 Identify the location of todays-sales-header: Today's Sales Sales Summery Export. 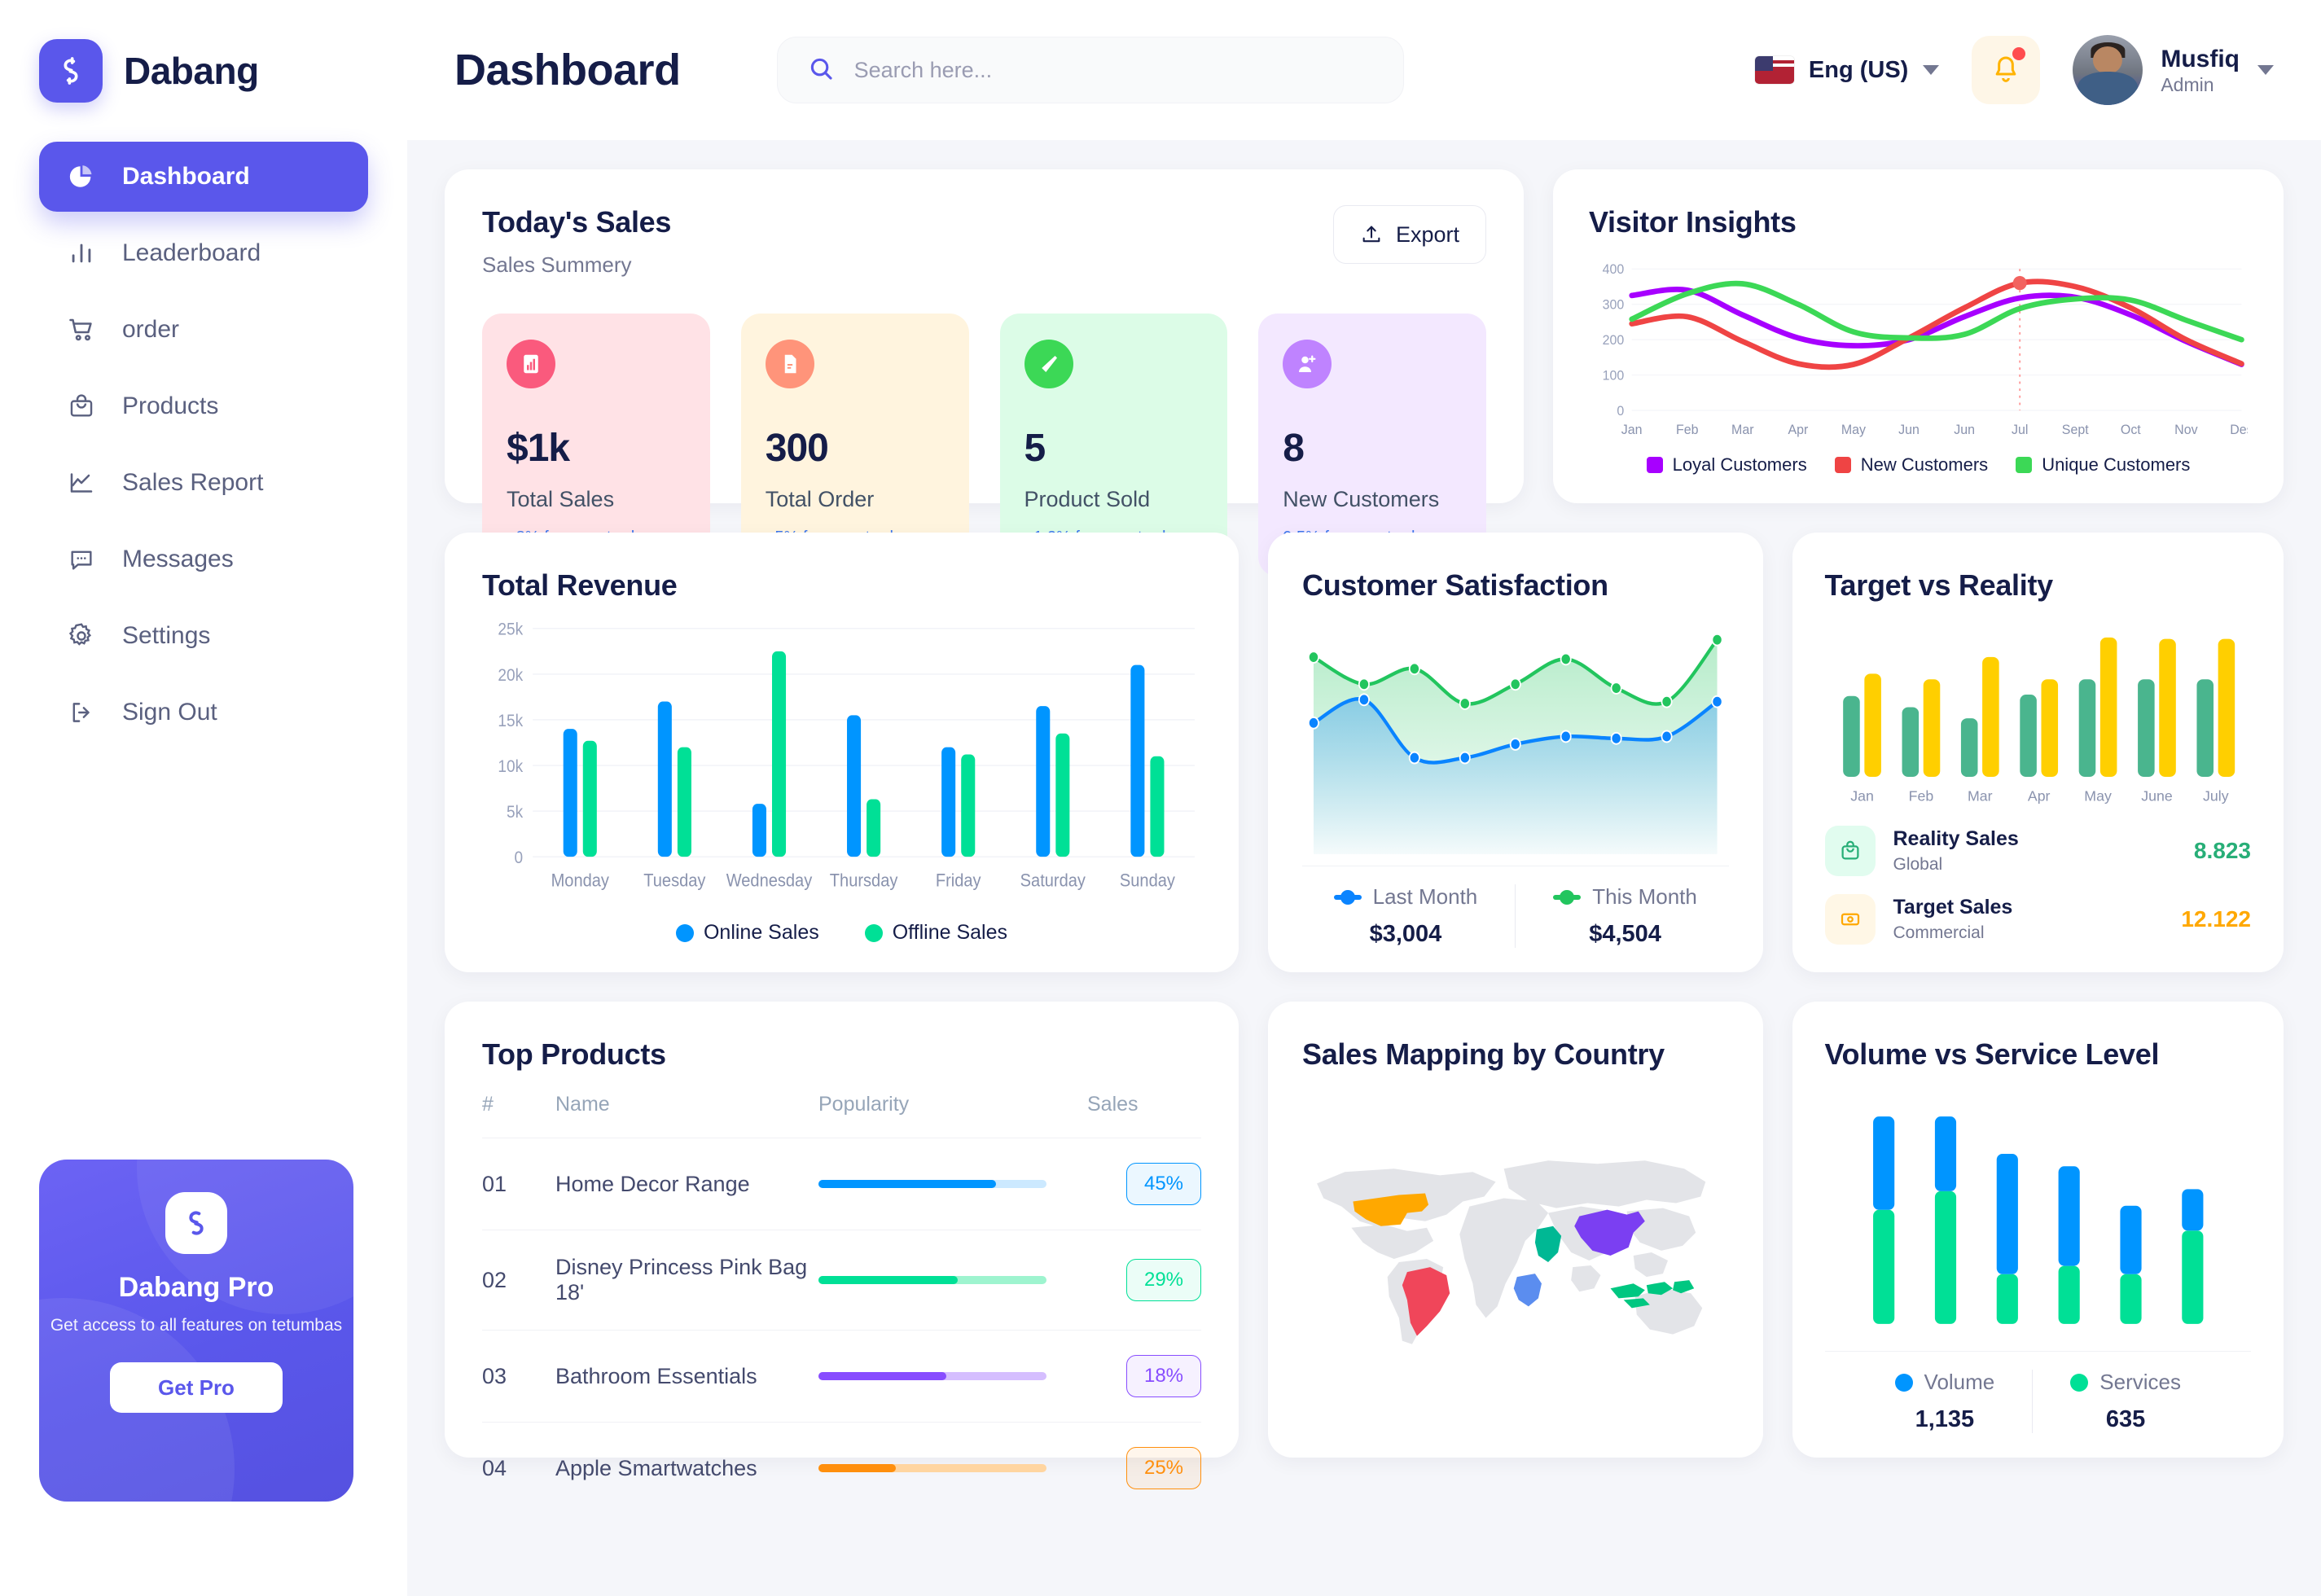
(984, 241).